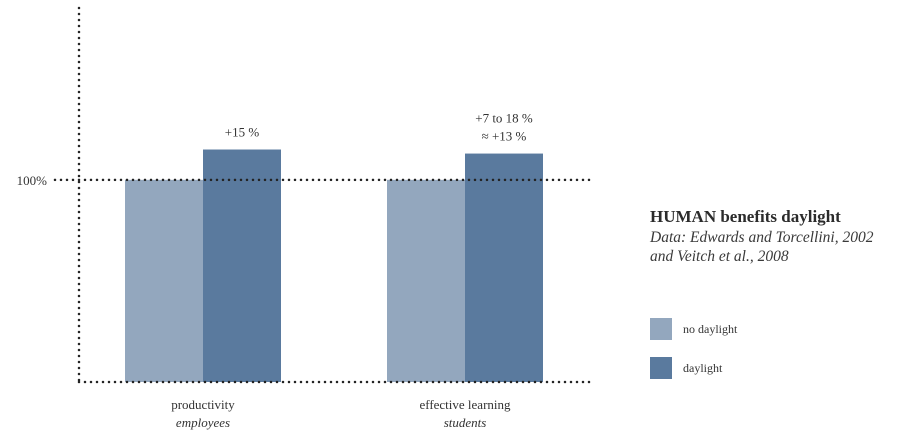 This screenshot has height=435, width=922. Describe the element at coordinates (465, 404) in the screenshot. I see `category-label-1: effective learning` at that location.